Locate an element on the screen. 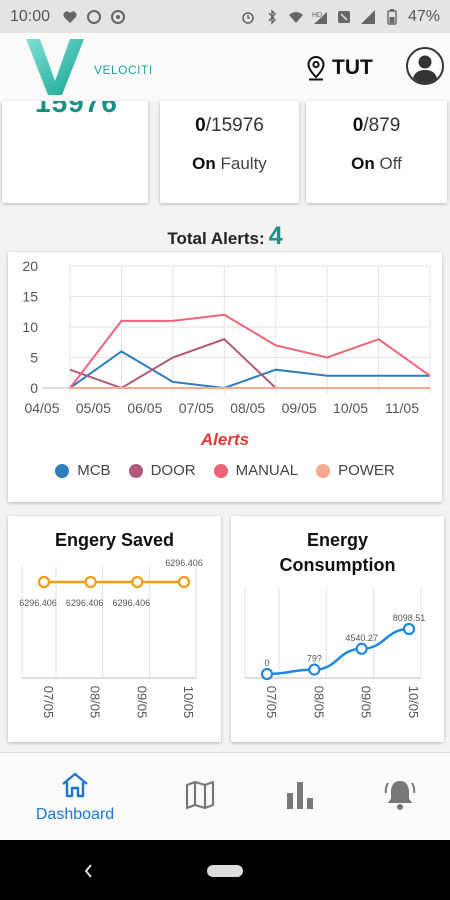 The width and height of the screenshot is (450, 900). legend-label: POWER is located at coordinates (366, 470).